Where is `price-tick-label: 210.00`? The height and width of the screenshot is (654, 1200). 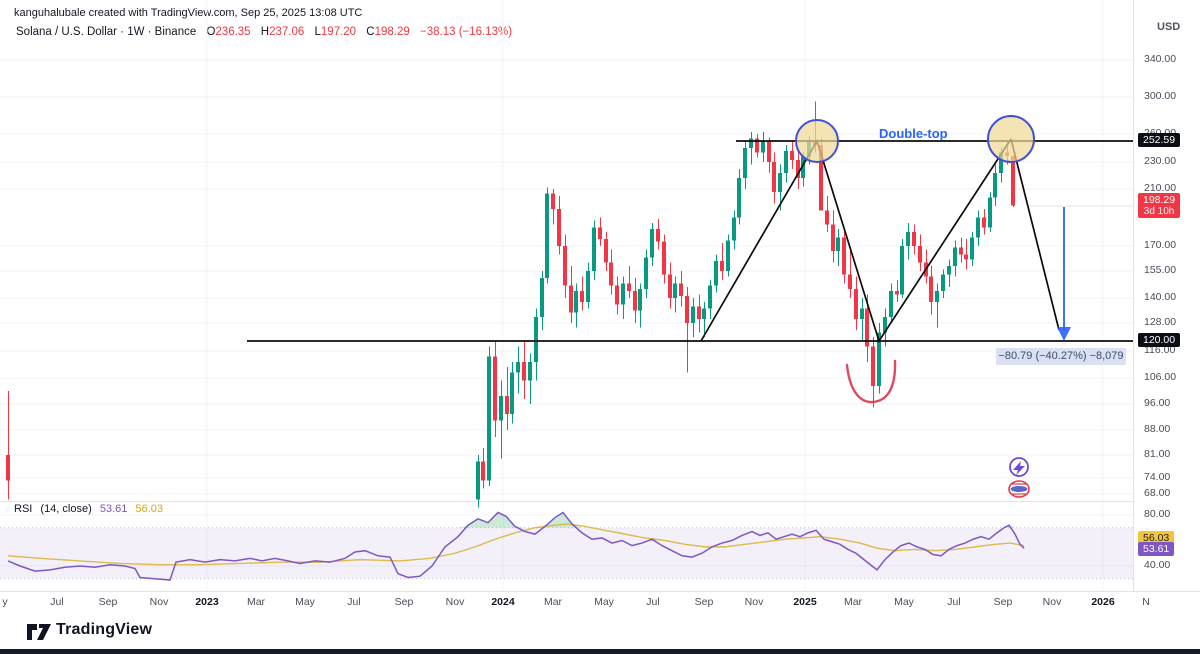
price-tick-label: 210.00 is located at coordinates (1160, 188).